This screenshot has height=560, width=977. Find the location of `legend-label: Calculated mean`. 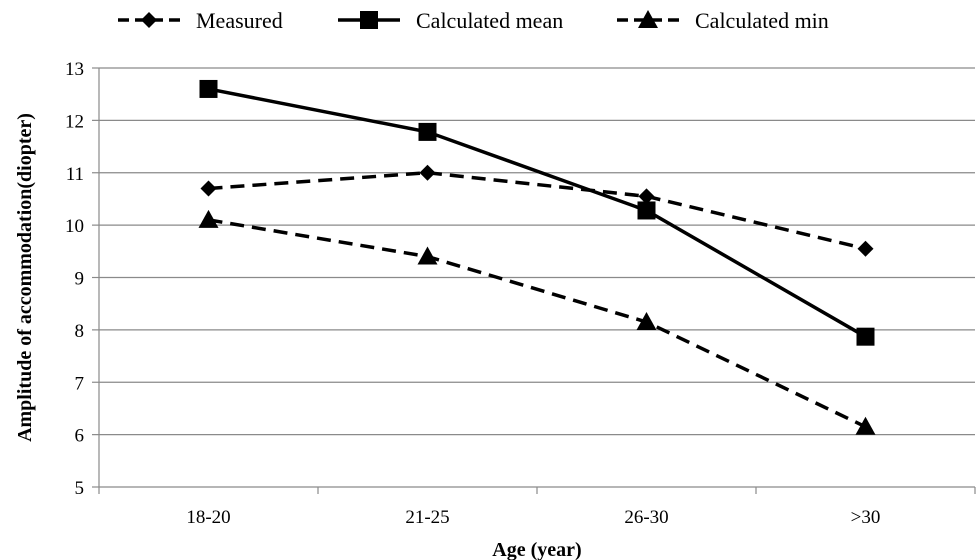

legend-label: Calculated mean is located at coordinates (489, 20).